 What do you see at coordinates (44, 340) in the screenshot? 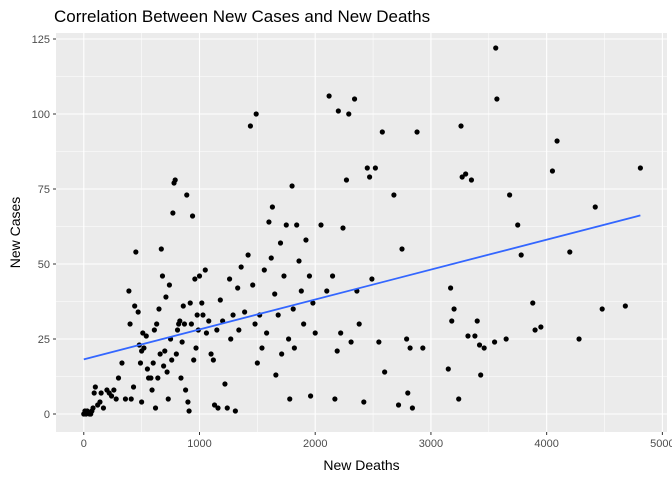
I see `y-tick-label: 25` at bounding box center [44, 340].